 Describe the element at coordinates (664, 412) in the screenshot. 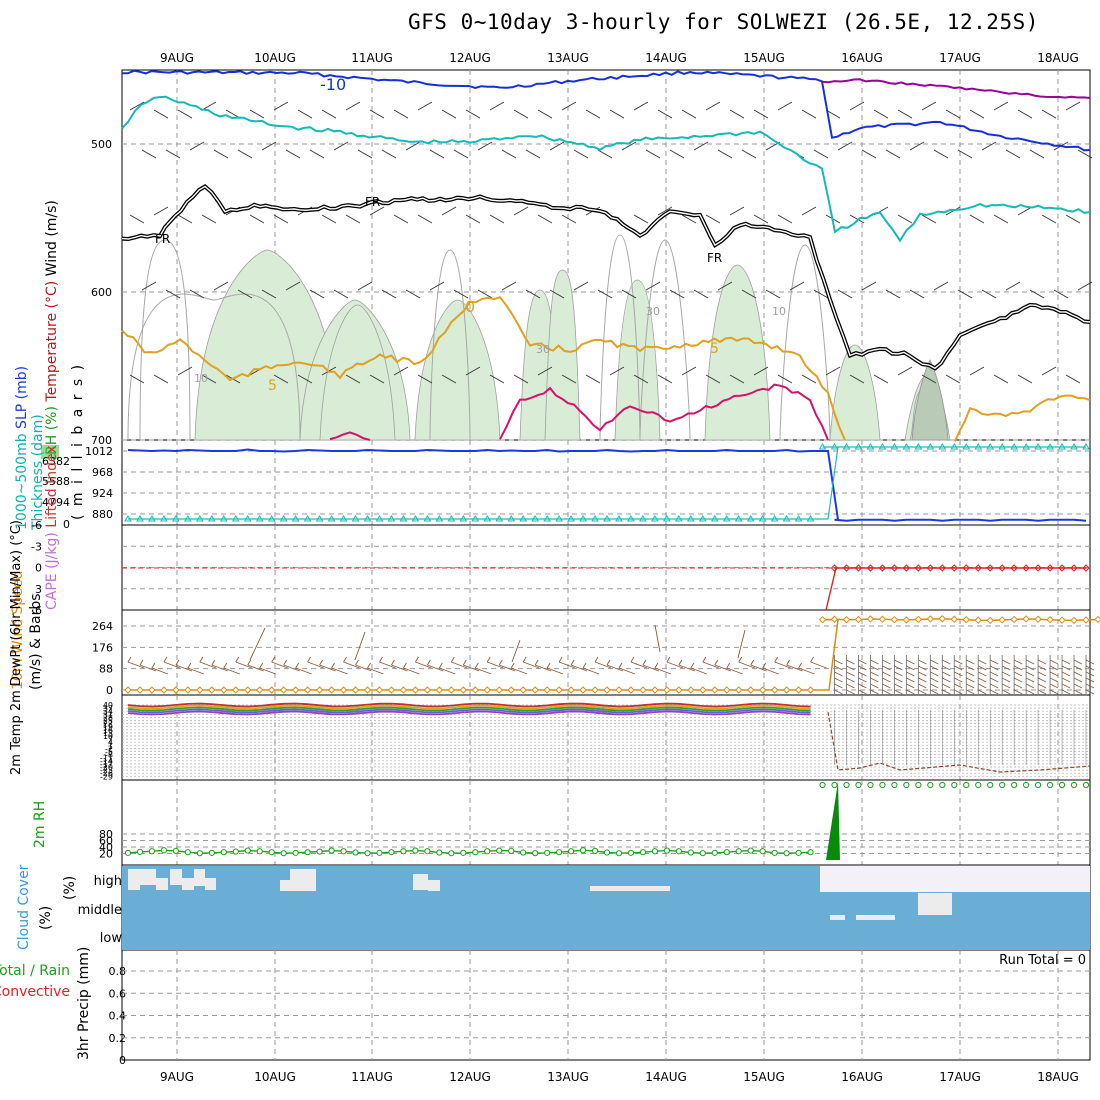

I see `isotherm-plus10-b` at that location.